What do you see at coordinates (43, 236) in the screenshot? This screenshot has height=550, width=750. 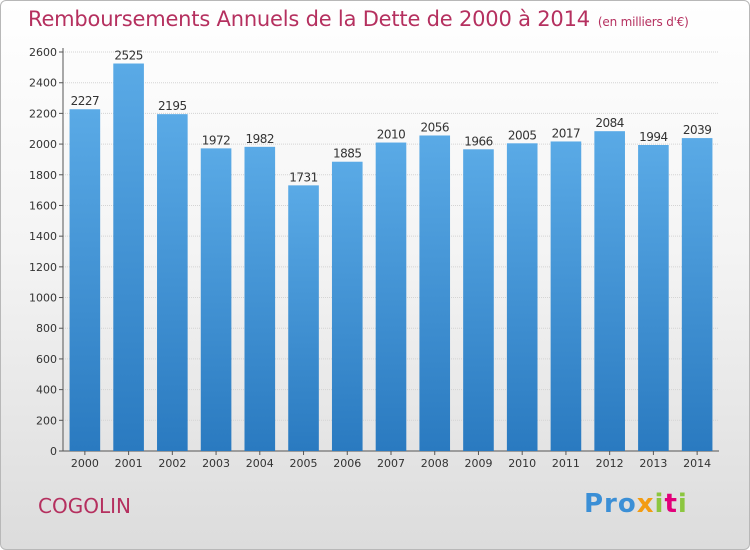 I see `y-tick-label: 1400` at bounding box center [43, 236].